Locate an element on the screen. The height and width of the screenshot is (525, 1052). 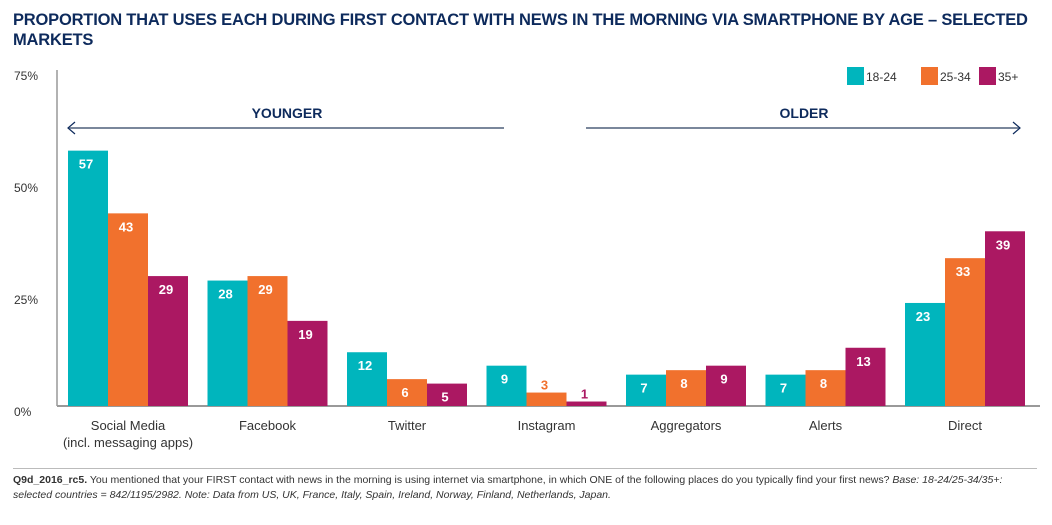
younger-arrow-head-icon is located at coordinates (71, 128).